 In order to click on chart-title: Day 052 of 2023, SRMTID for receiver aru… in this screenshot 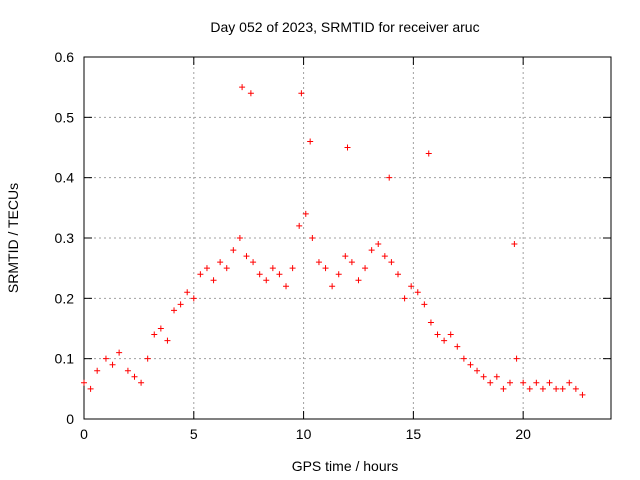, I will do `click(344, 27)`.